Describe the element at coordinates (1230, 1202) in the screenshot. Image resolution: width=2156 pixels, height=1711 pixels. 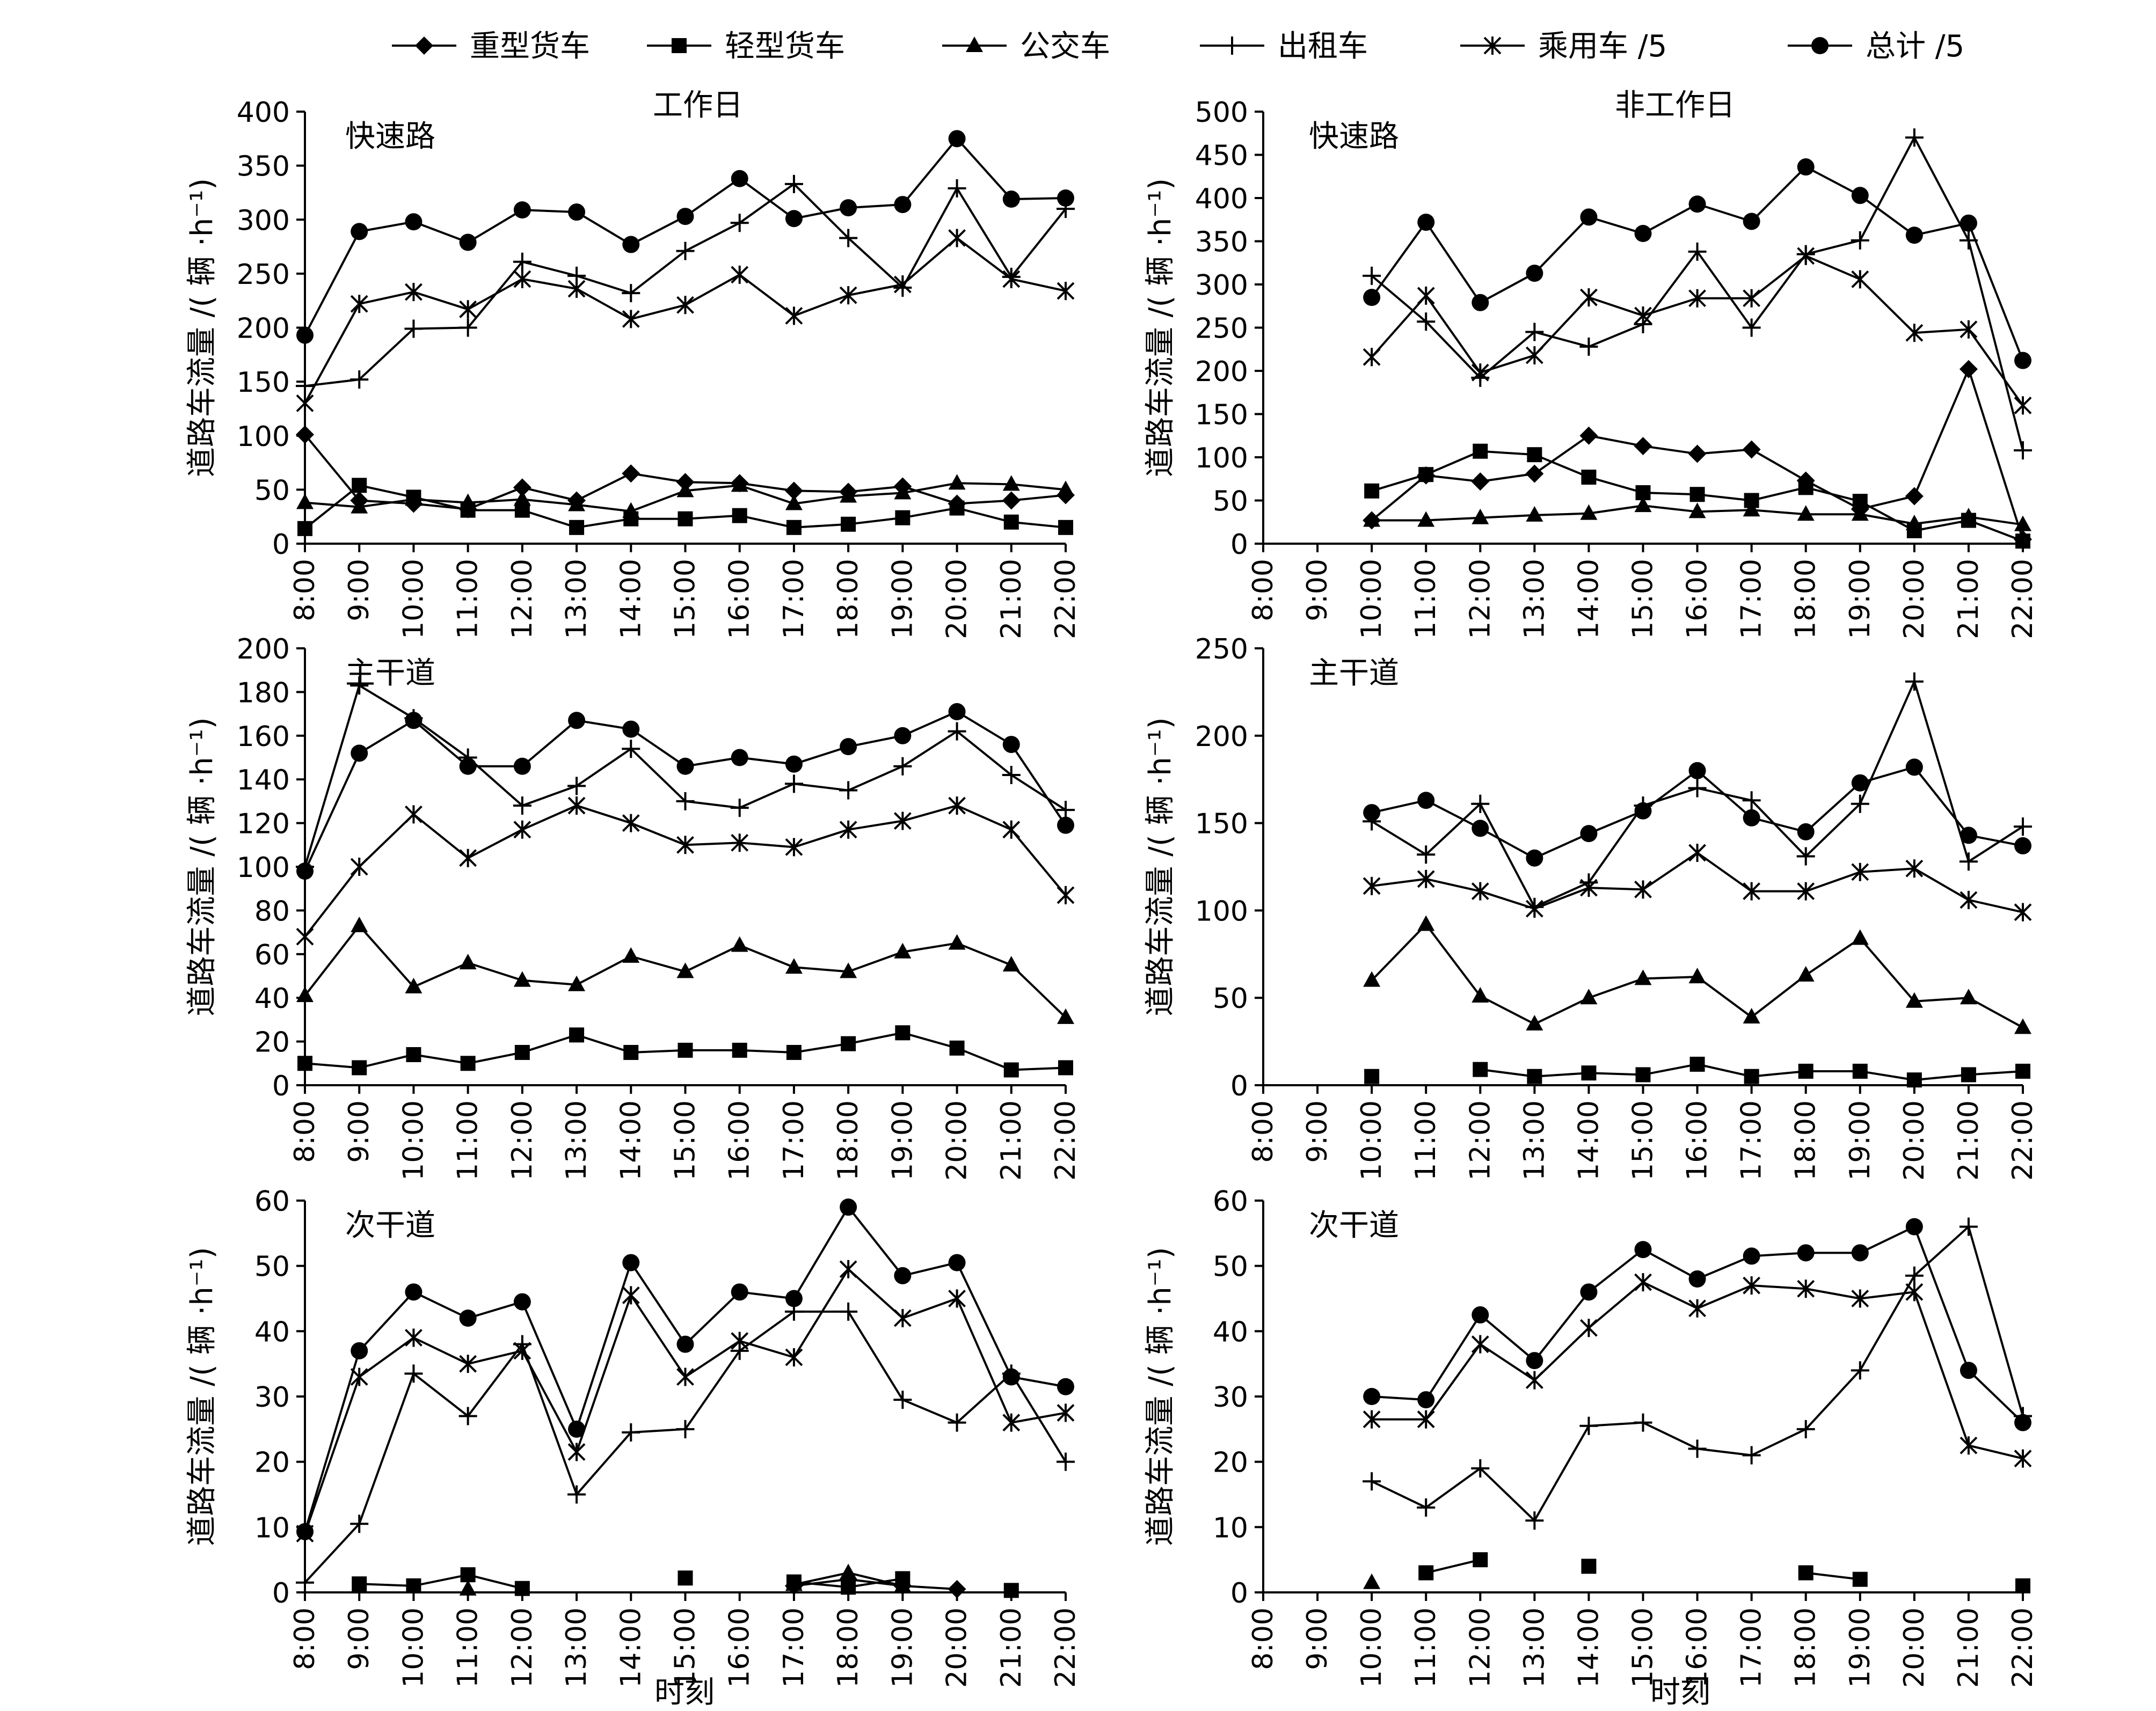
I see `y-tick-label: 60` at that location.